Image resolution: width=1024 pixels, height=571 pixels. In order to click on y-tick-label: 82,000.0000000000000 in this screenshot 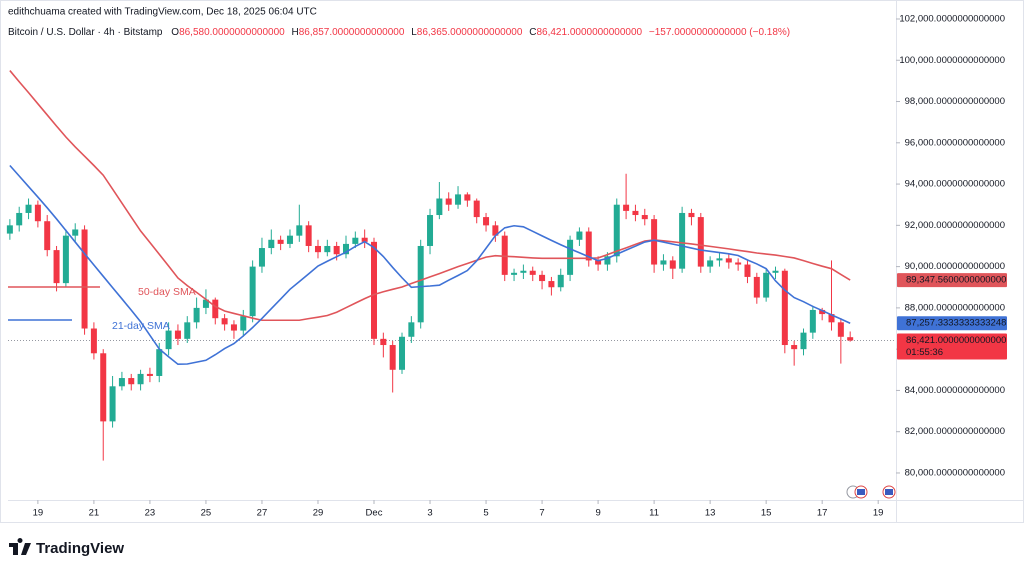, I will do `click(955, 431)`.